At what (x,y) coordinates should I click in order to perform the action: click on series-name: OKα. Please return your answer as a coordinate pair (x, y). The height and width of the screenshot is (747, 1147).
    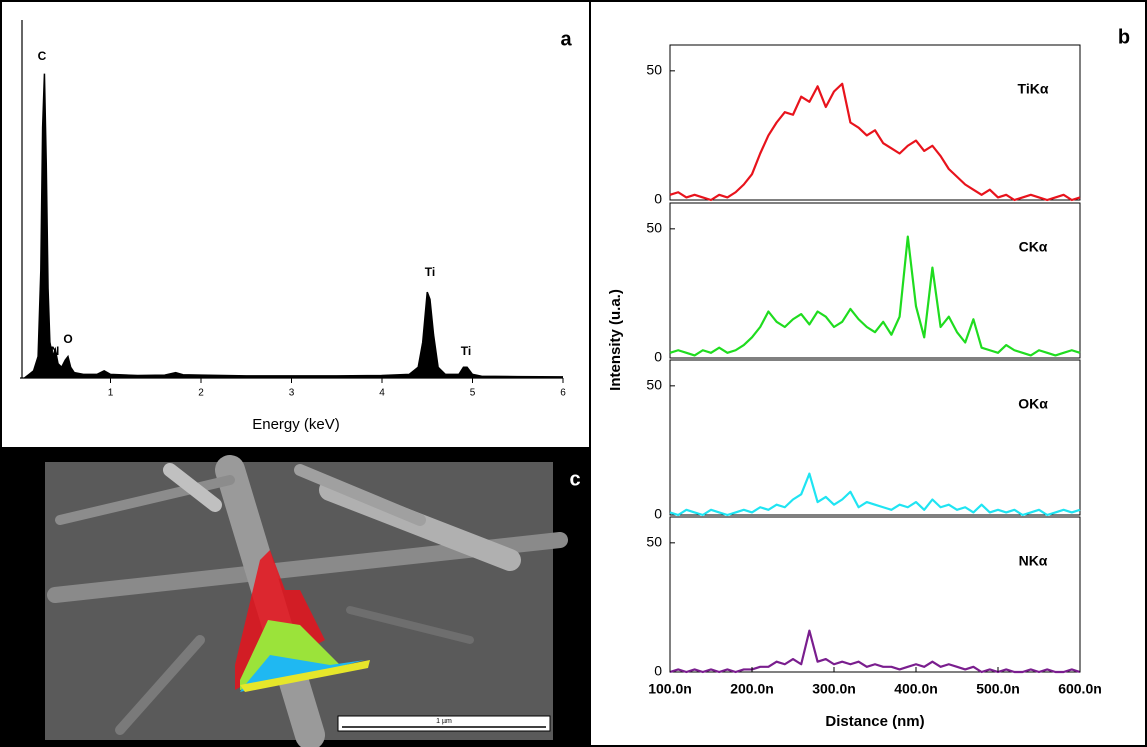
    Looking at the image, I should click on (1033, 404).